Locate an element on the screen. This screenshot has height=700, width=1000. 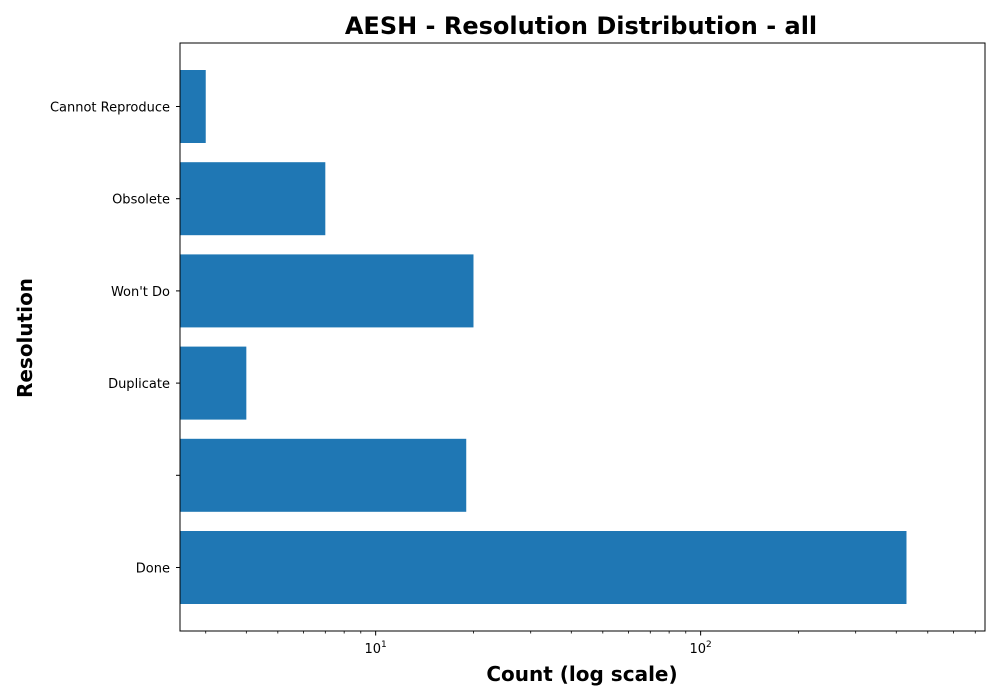
y-axis-label: Resolution is located at coordinates (25, 338).